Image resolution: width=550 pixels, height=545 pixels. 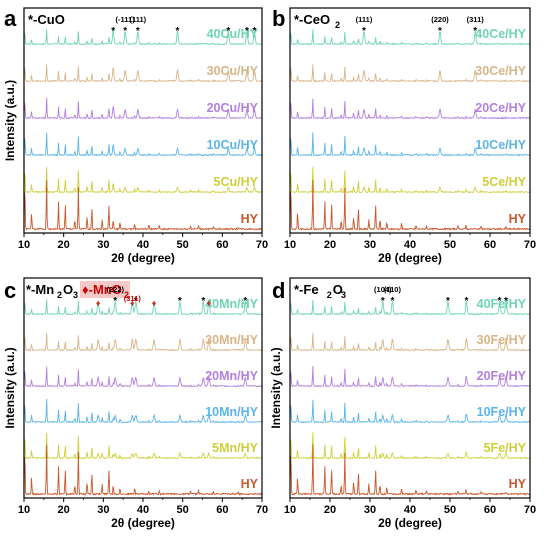 I want to click on series-label-40Mn/HY: 40Mn/HY, so click(x=231, y=304).